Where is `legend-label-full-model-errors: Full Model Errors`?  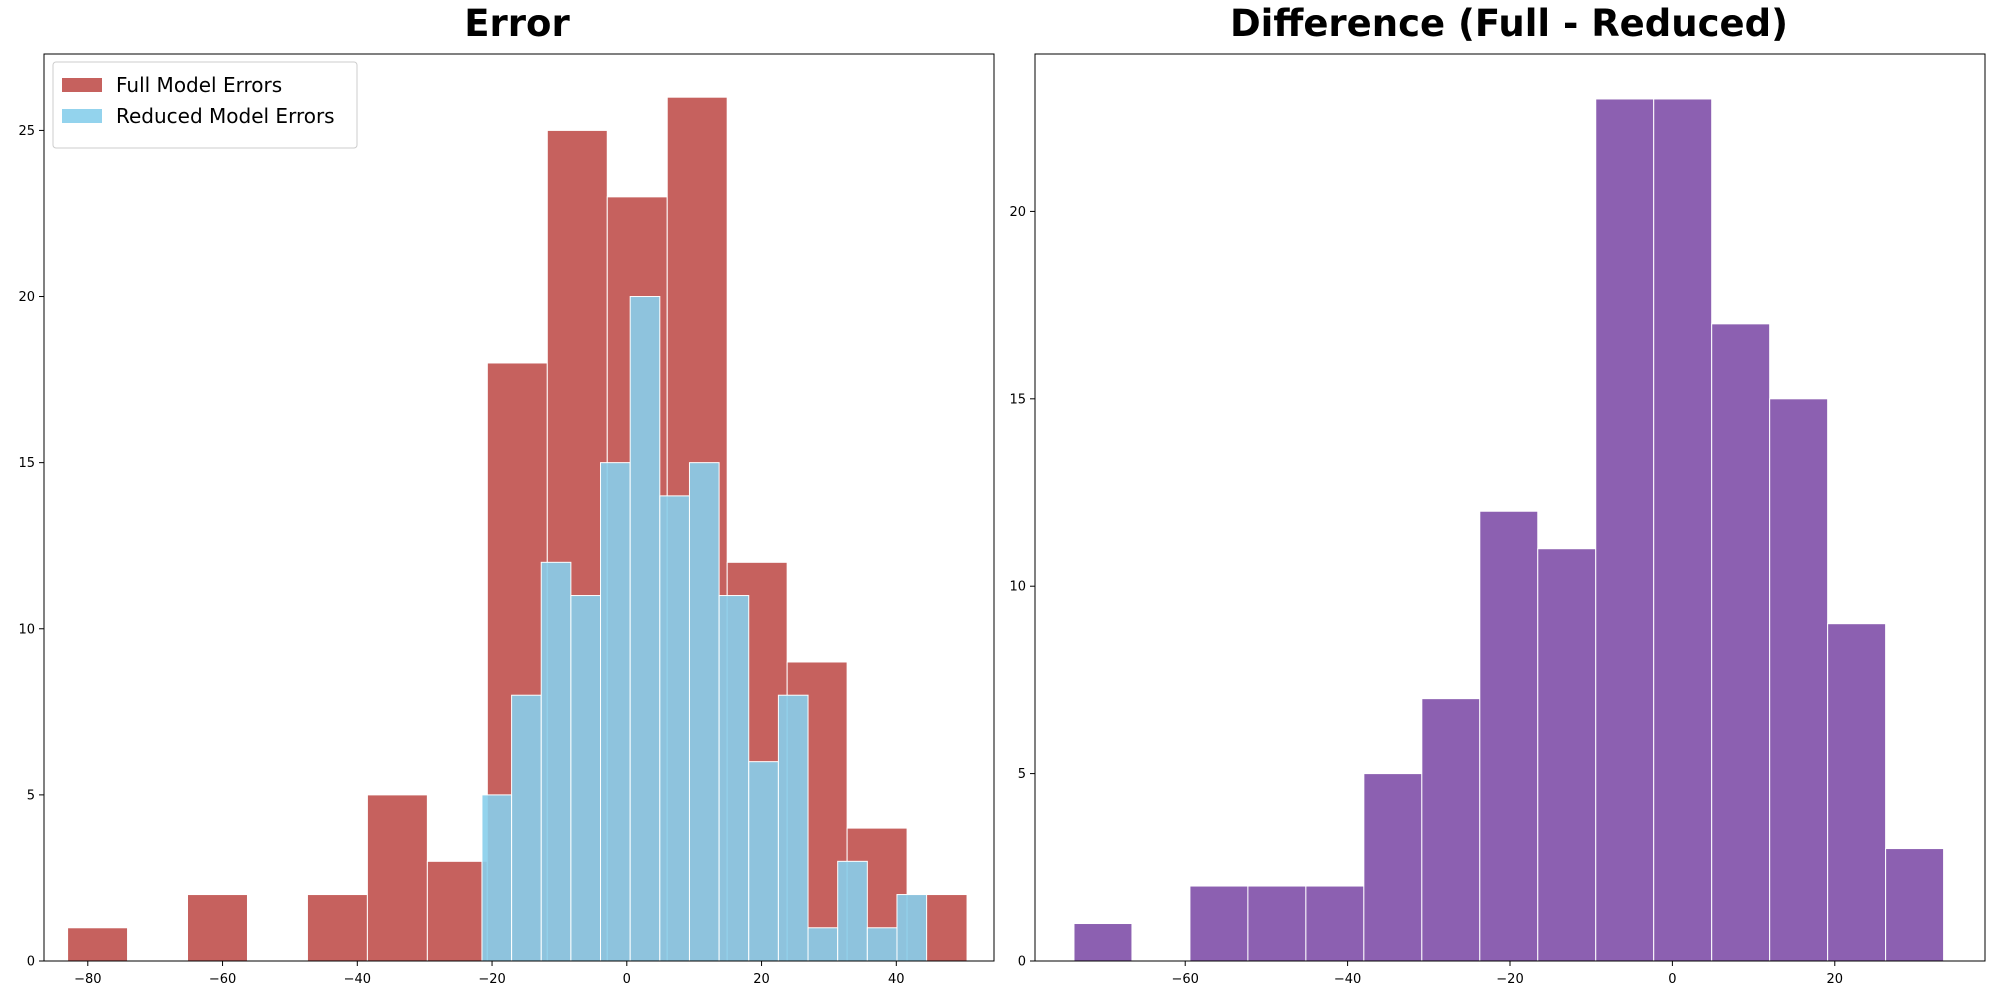 legend-label-full-model-errors: Full Model Errors is located at coordinates (199, 85).